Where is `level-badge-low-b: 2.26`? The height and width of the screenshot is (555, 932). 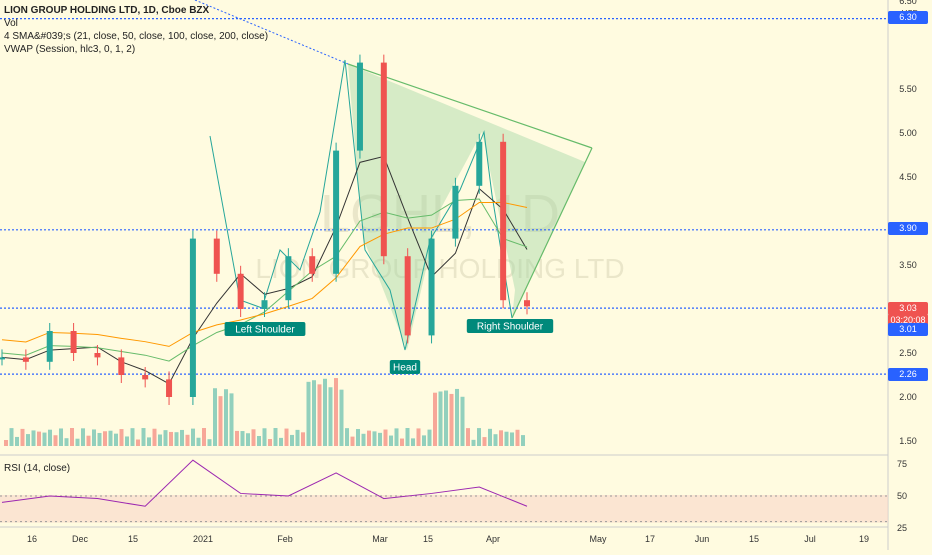 level-badge-low-b: 2.26 is located at coordinates (908, 374).